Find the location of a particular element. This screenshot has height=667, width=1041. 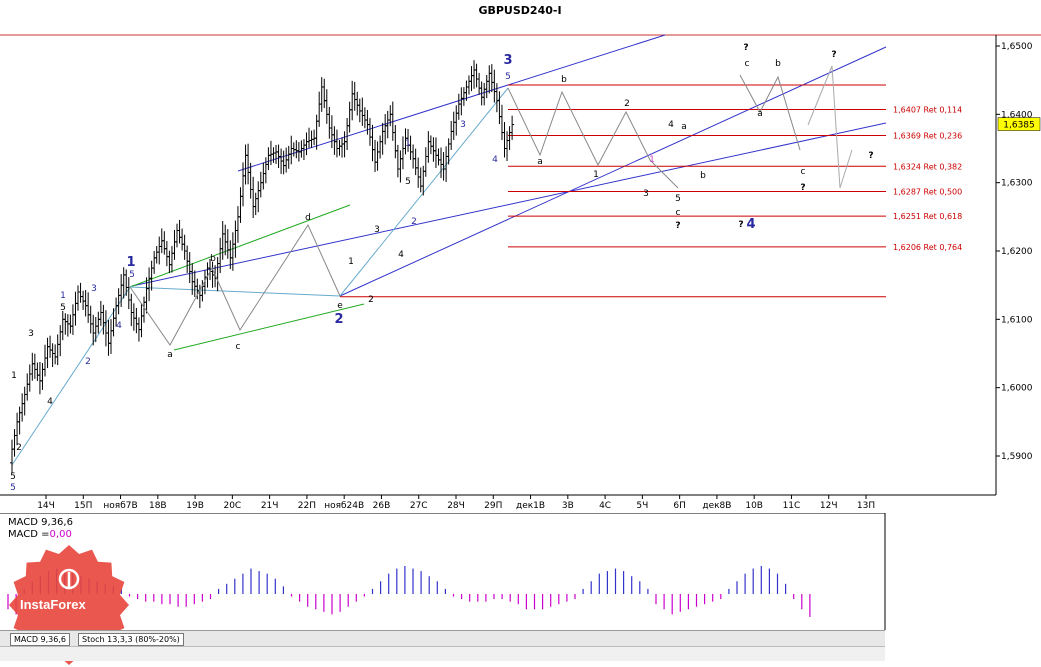

y-tick-label: 1,6200 is located at coordinates (1017, 252).